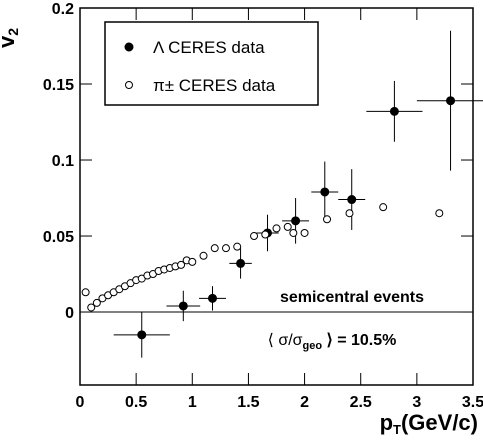 The height and width of the screenshot is (441, 483). Describe the element at coordinates (58, 85) in the screenshot. I see `y-tick-label: 0.15` at that location.